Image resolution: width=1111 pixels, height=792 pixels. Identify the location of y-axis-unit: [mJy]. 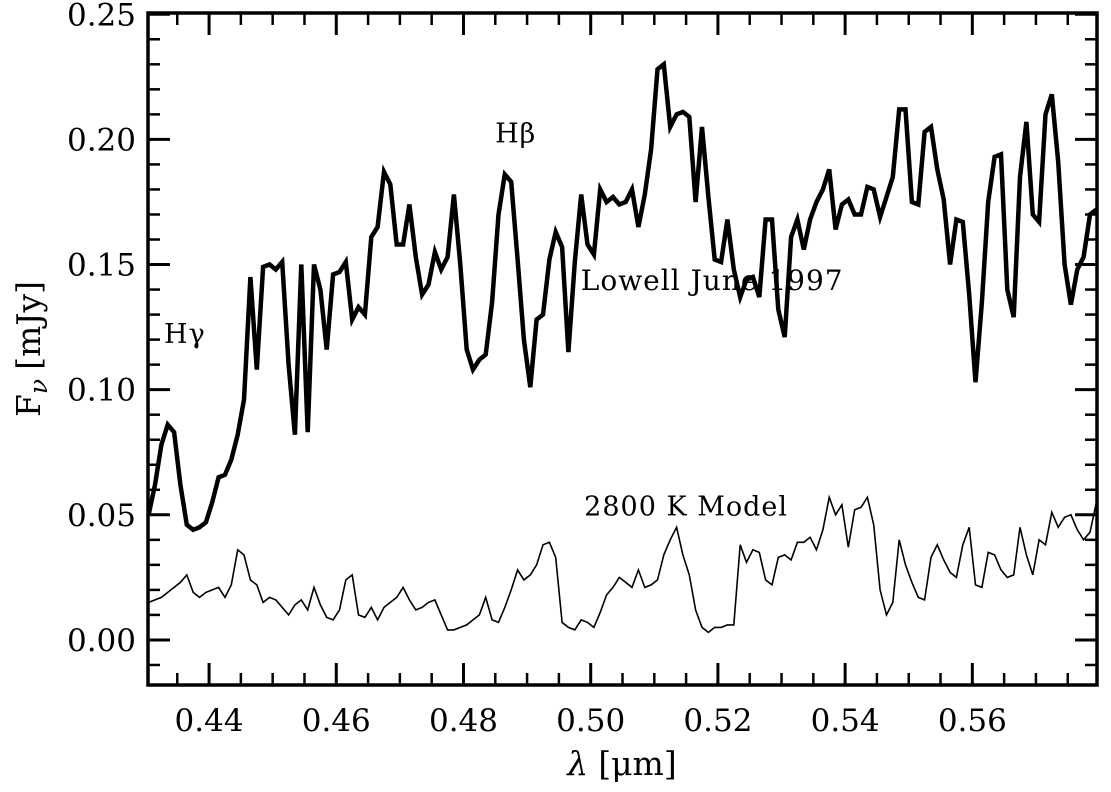
(28, 325).